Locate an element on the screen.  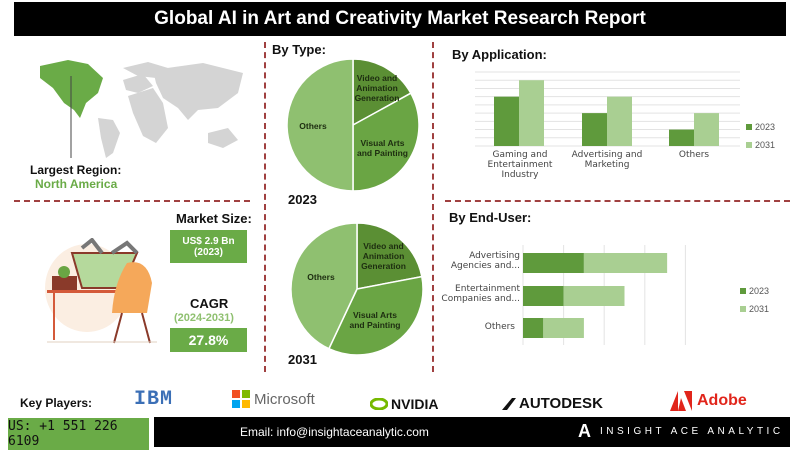
phone-number: US: +1 551 226 6109 is located at coordinates (78, 434).